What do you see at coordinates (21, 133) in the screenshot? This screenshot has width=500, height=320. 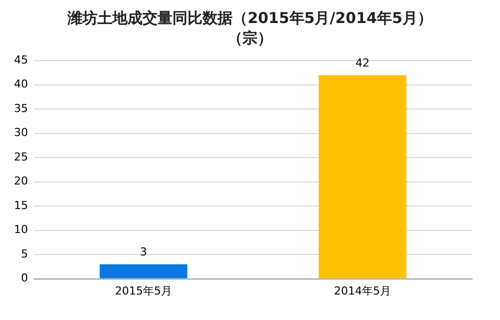 I see `y-tick-label: 30` at bounding box center [21, 133].